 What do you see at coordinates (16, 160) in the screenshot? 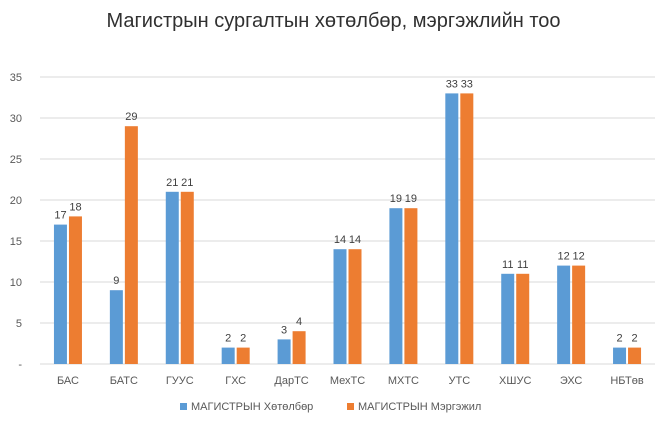
I see `y-tick-label: 25` at bounding box center [16, 160].